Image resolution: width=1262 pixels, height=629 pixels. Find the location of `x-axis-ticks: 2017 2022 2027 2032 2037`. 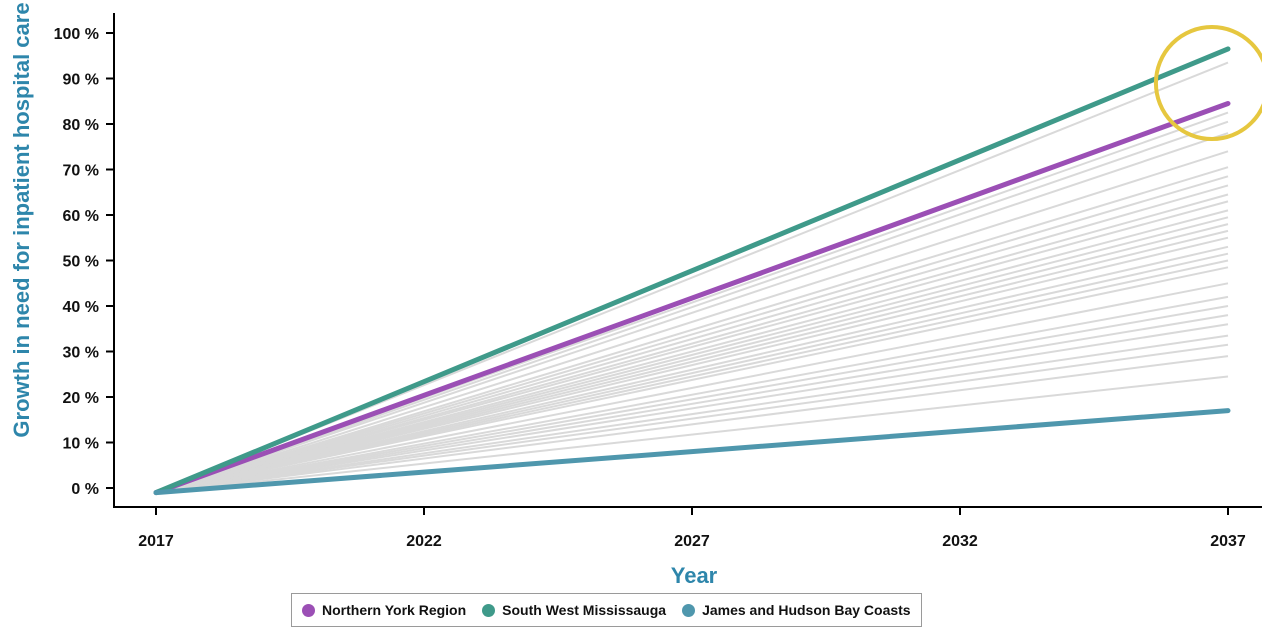

x-axis-ticks: 2017 2022 2027 2032 2037 is located at coordinates (692, 528).